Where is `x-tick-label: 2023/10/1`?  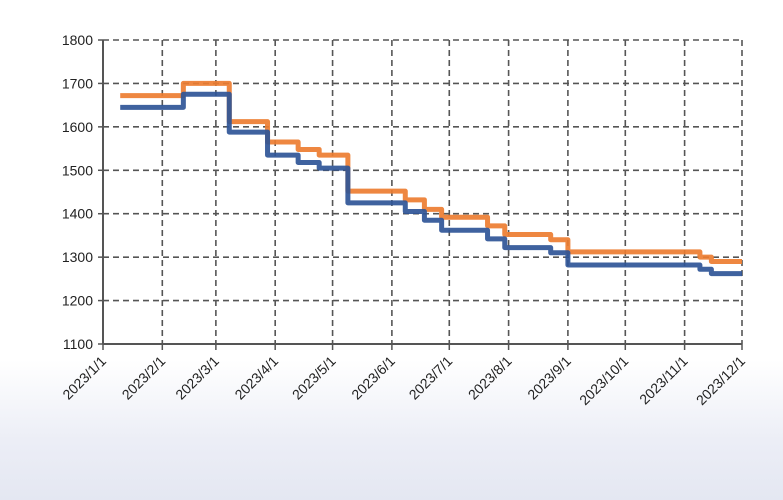 x-tick-label: 2023/10/1 is located at coordinates (604, 381).